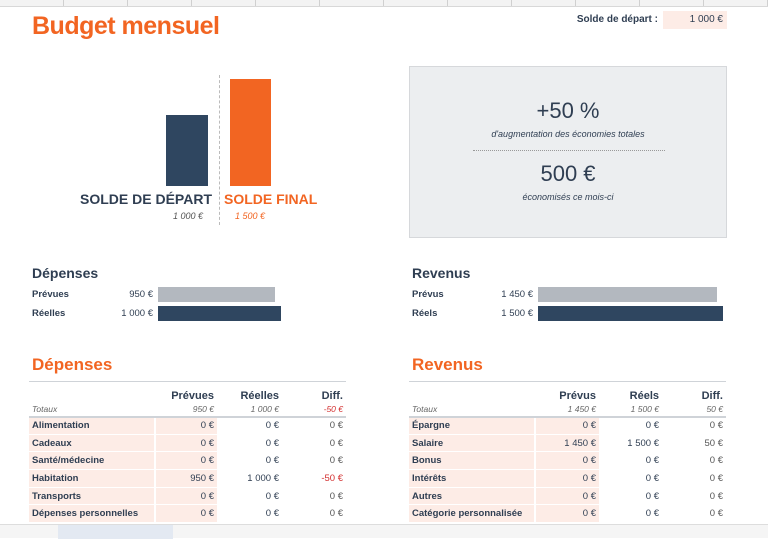  What do you see at coordinates (472, 478) in the screenshot?
I see `row-label: Intérêts` at bounding box center [472, 478].